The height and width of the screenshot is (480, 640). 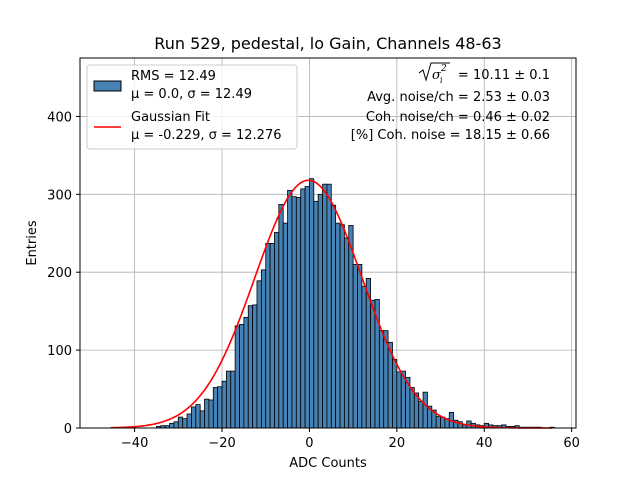 What do you see at coordinates (443, 69) in the screenshot?
I see `svg-text: 2` at bounding box center [443, 69].